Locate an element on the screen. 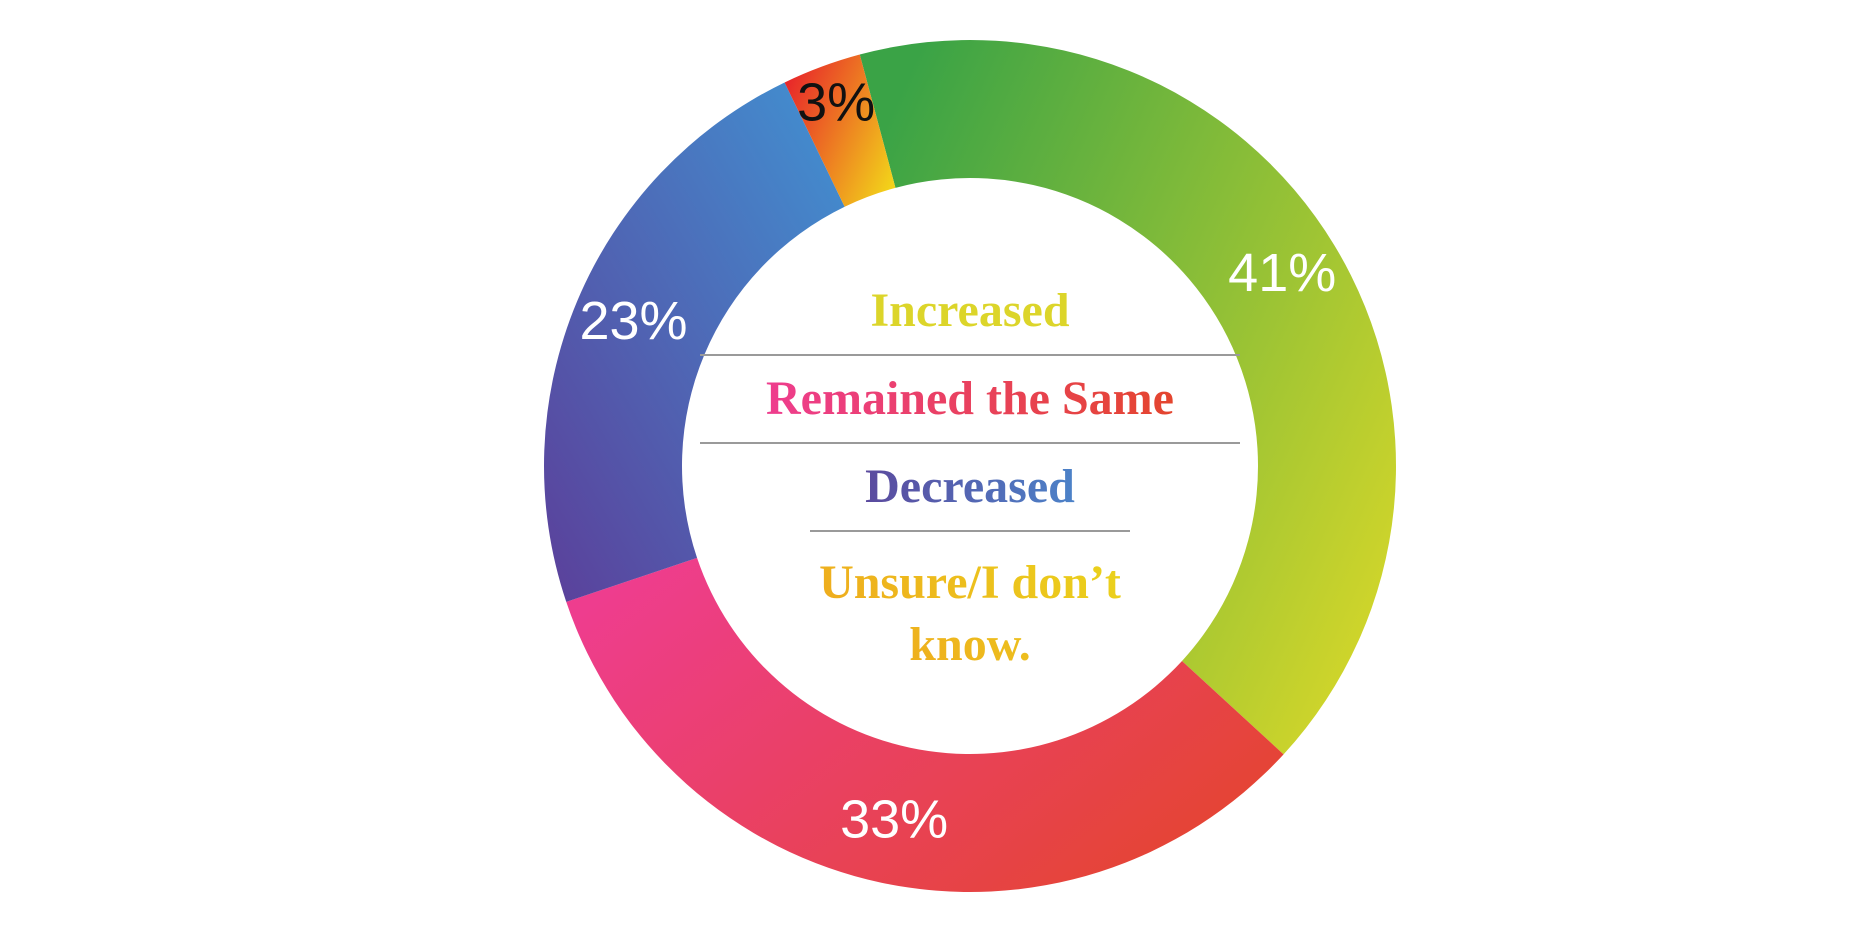 The image size is (1875, 938). value-label: 3% is located at coordinates (836, 102).